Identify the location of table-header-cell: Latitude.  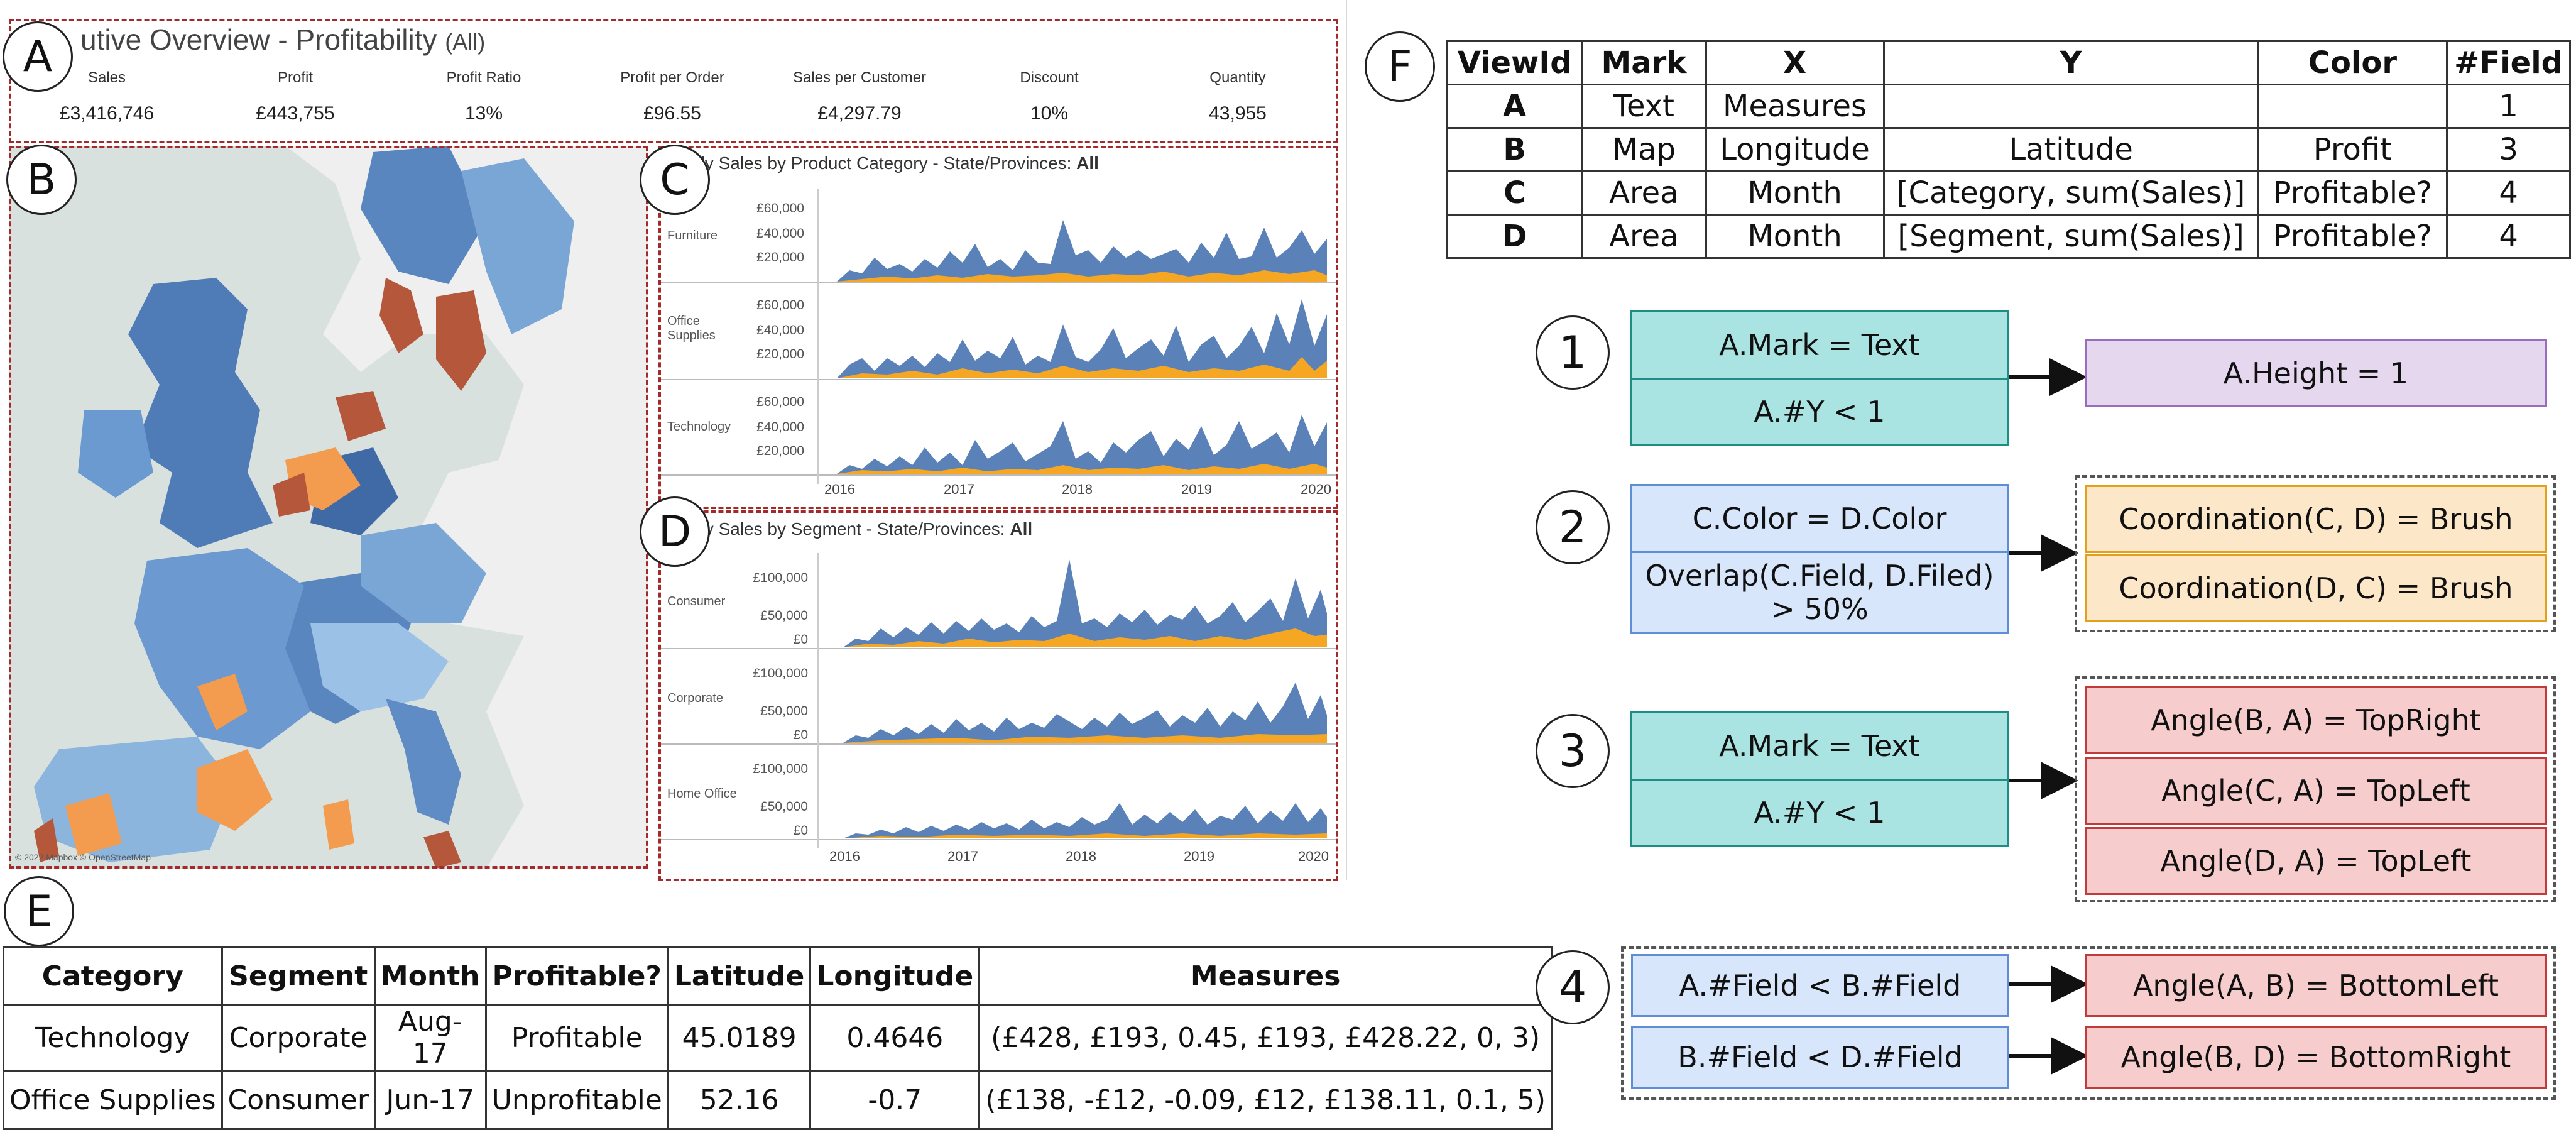
(740, 976).